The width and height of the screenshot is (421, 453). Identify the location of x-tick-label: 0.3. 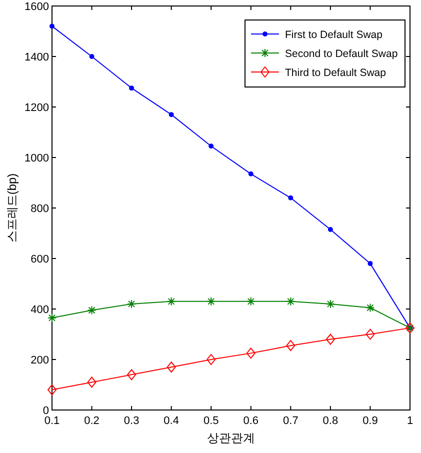
(132, 421).